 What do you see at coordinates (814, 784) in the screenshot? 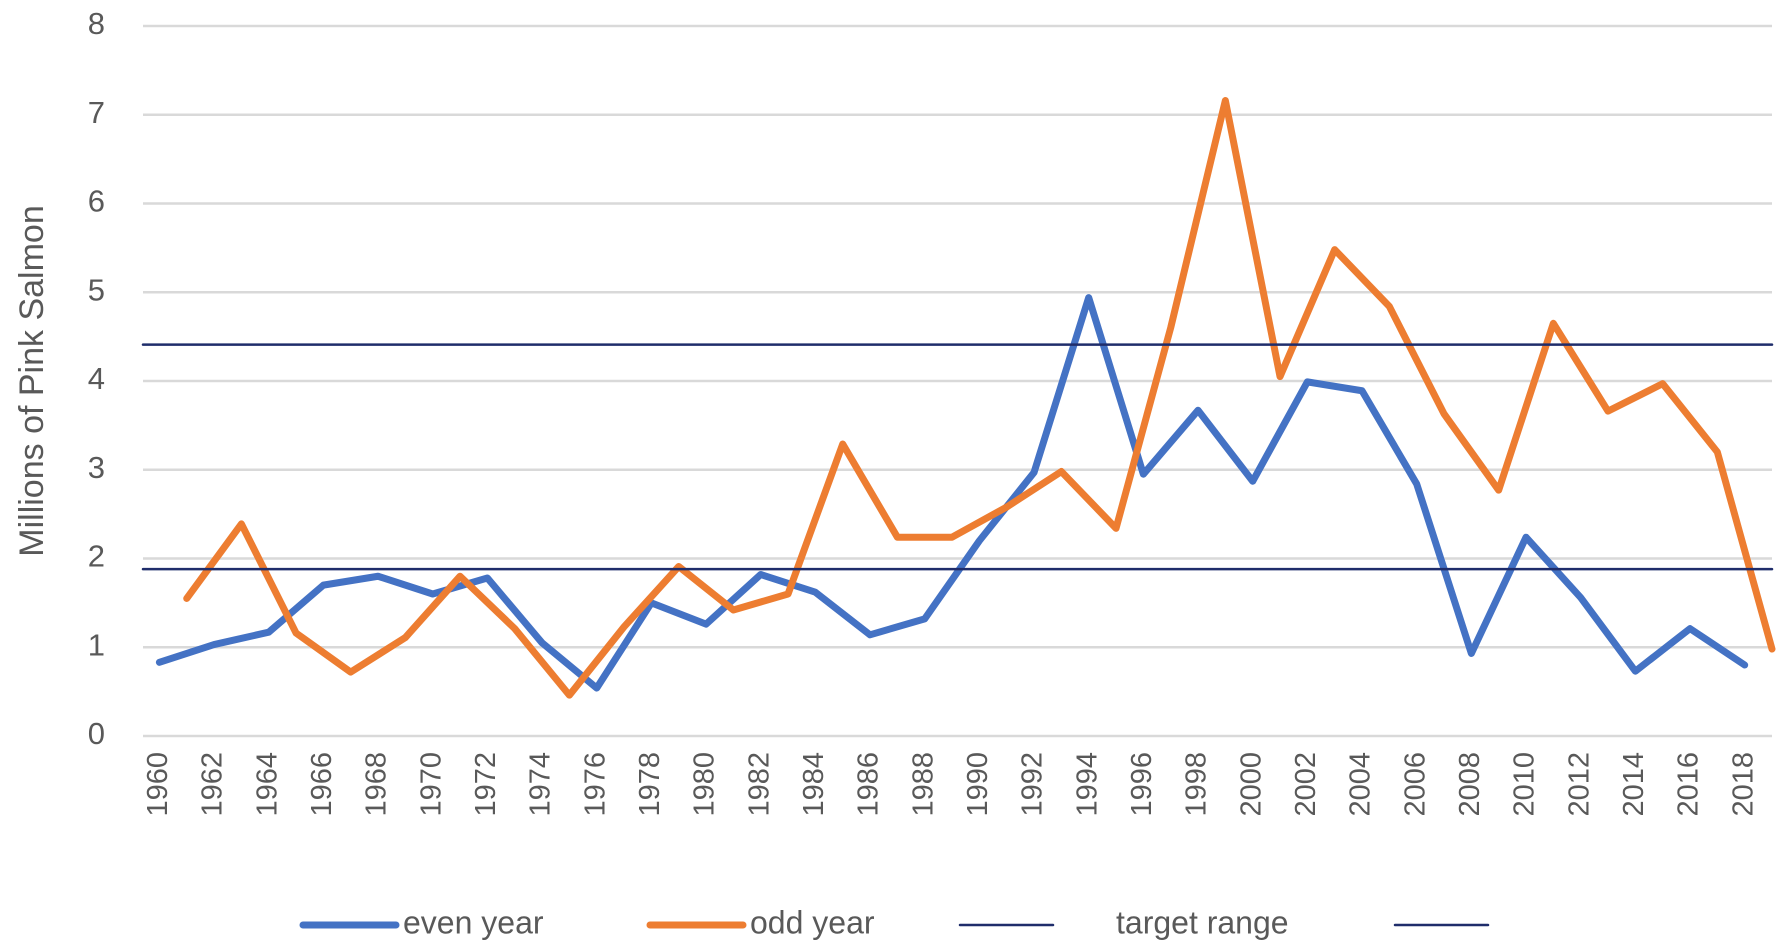
I see `x-tick-label: 1984` at bounding box center [814, 784].